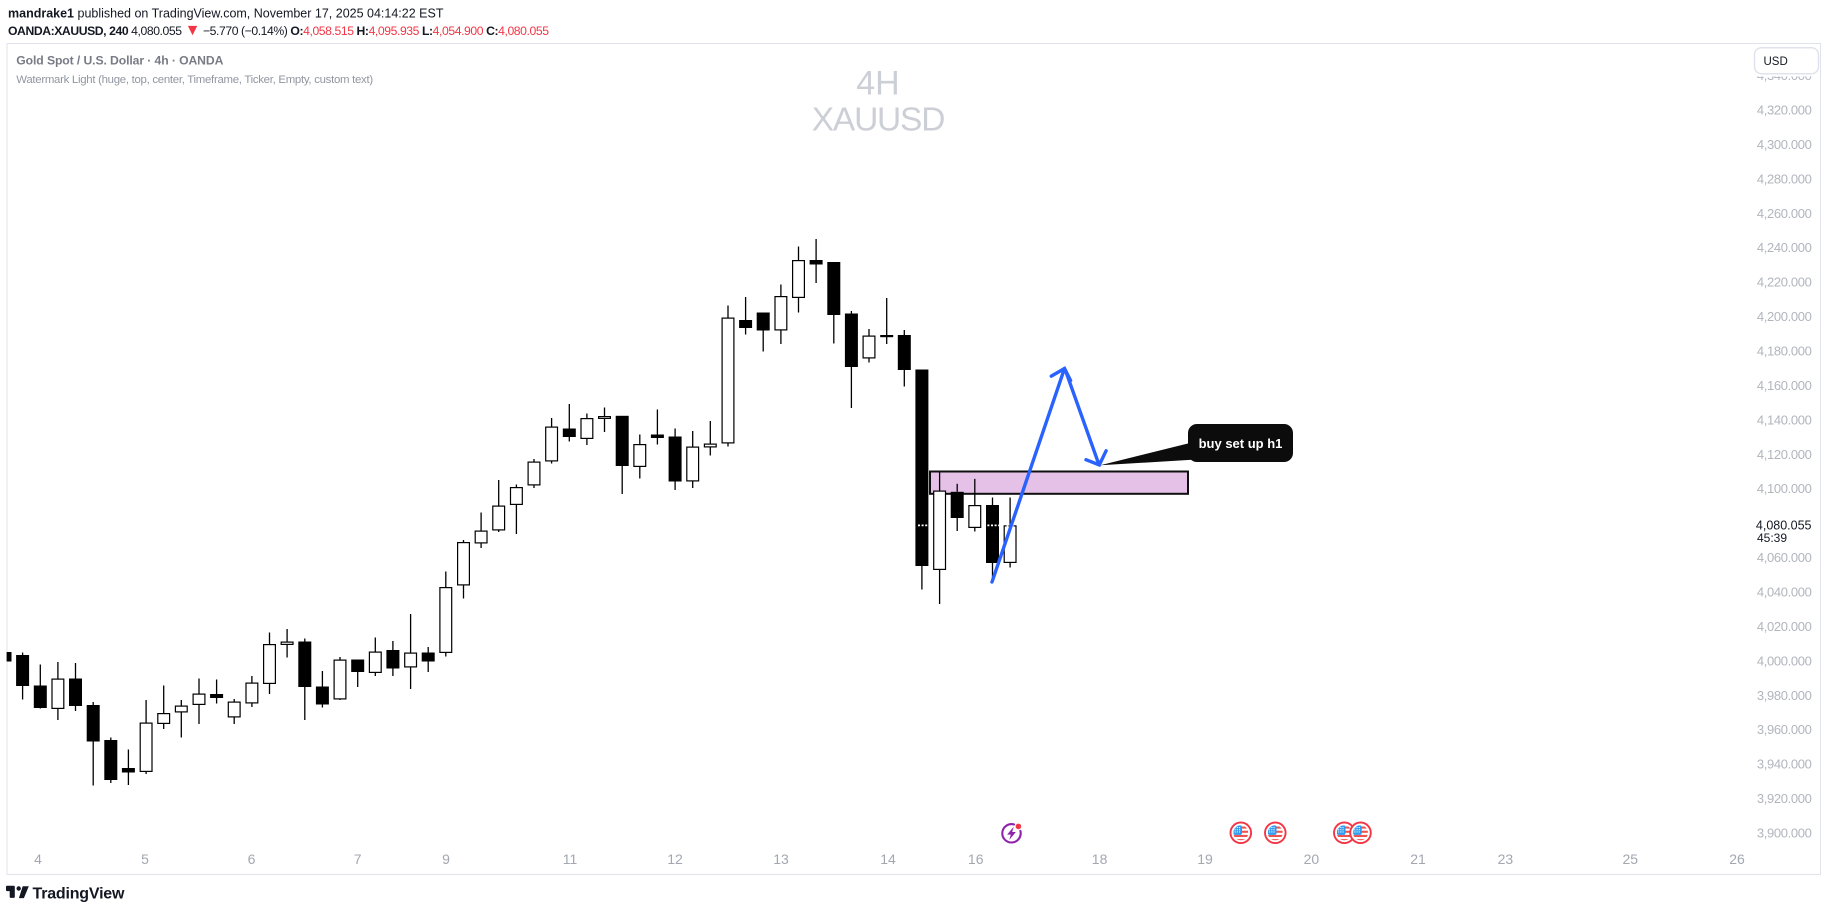  I want to click on svg-text: 4,080.055, so click(1784, 526).